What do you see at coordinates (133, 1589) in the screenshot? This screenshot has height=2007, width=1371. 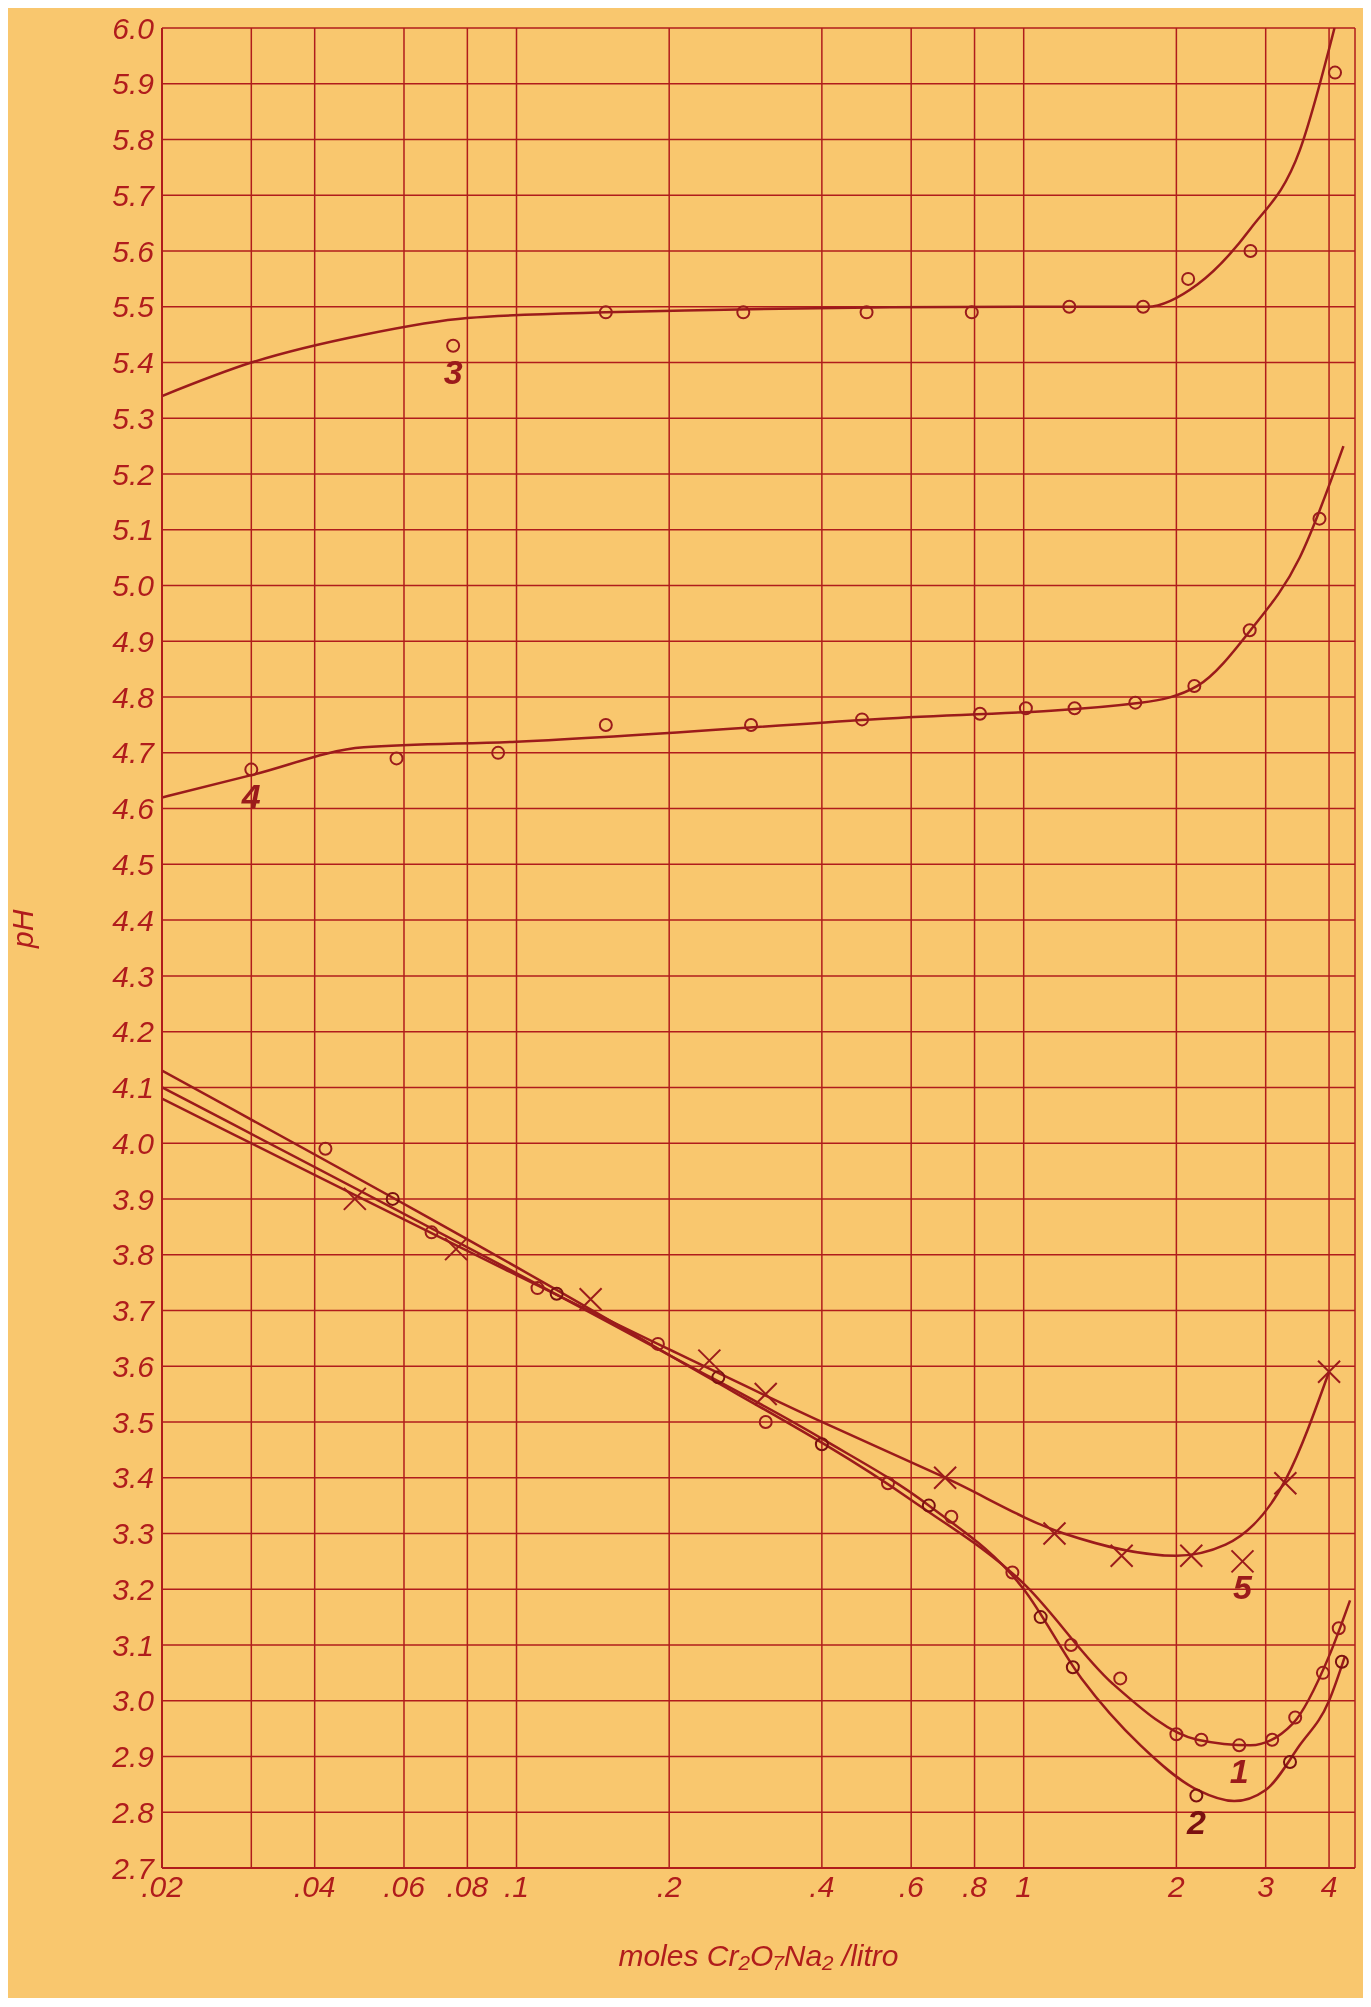 I see `y-tick-label: 3.2` at bounding box center [133, 1589].